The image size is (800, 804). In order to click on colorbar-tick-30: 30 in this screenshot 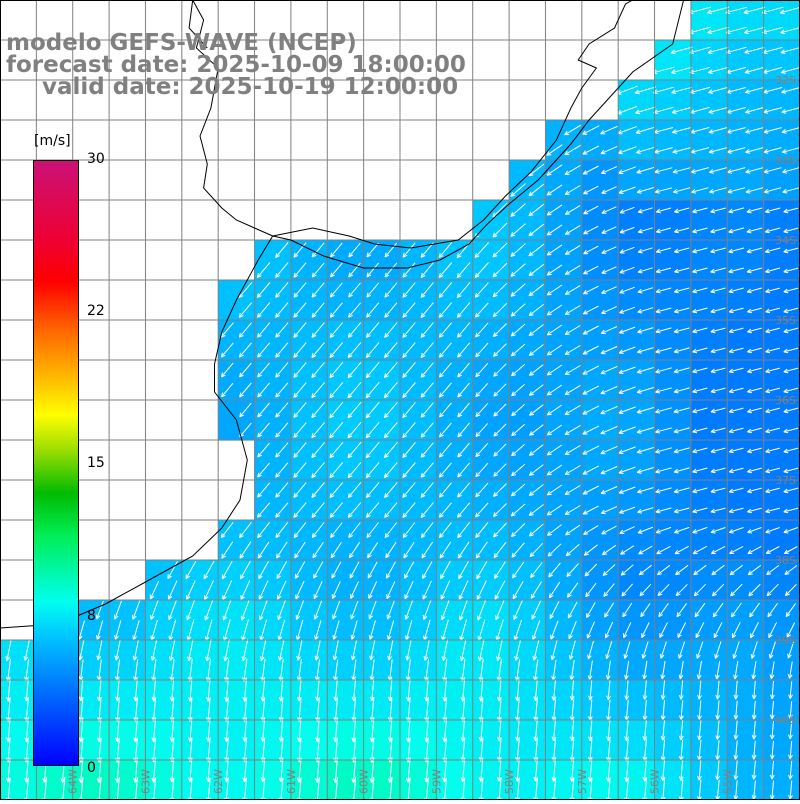, I will do `click(96, 159)`.